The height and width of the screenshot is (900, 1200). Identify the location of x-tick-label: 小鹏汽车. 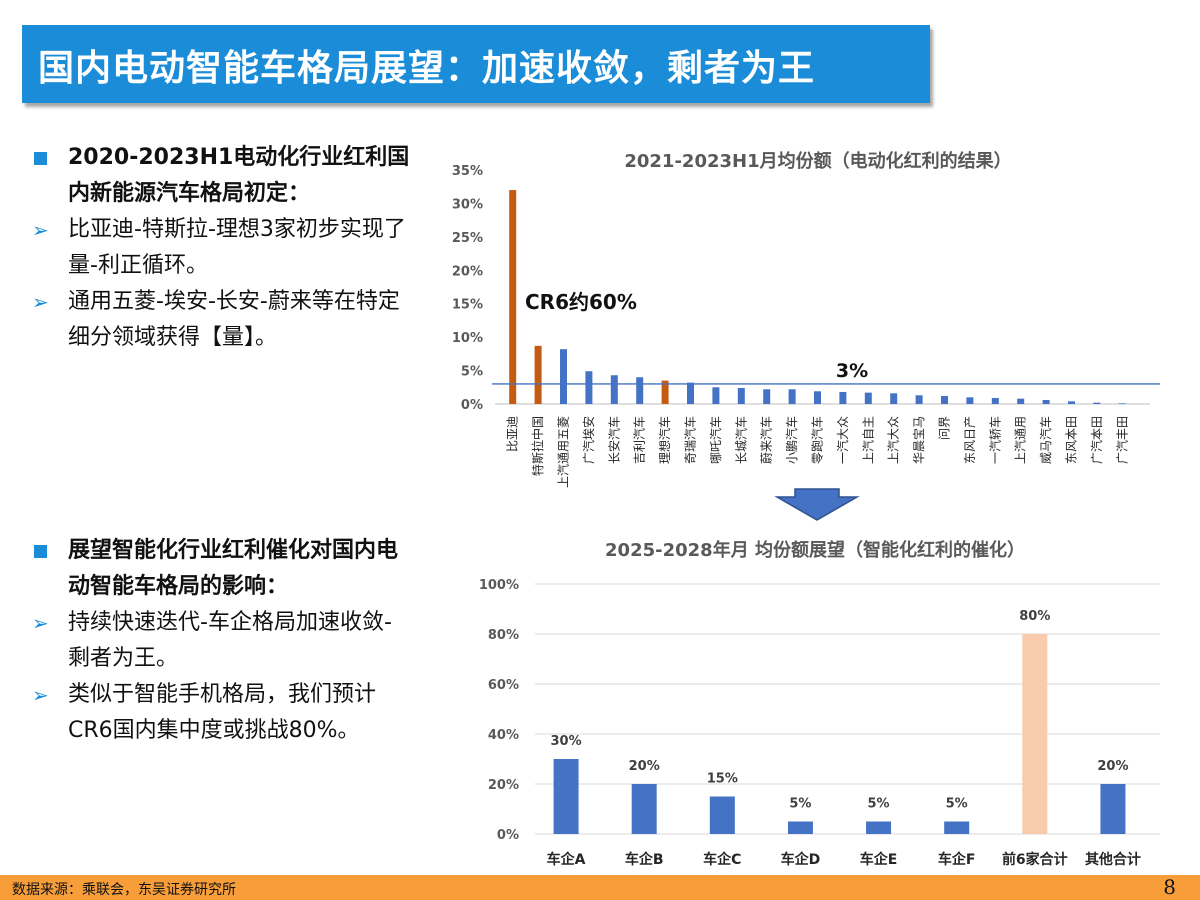
(791, 440).